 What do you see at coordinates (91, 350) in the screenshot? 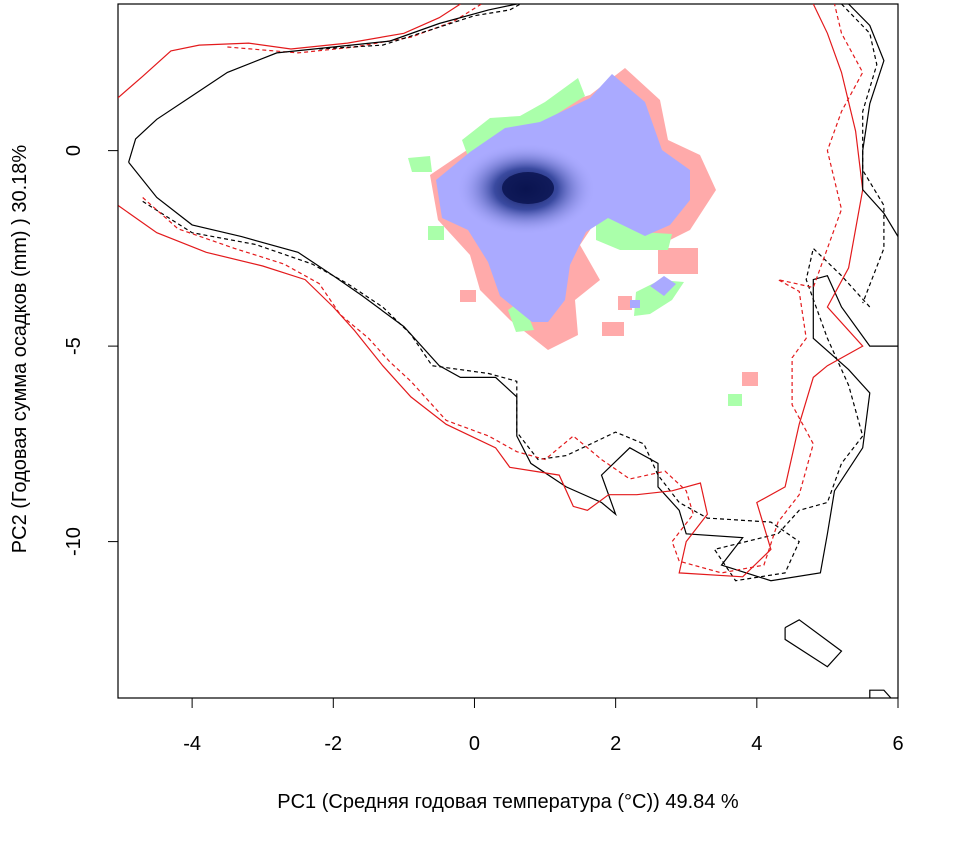
I see `y-axis: 0 -5 -10` at bounding box center [91, 350].